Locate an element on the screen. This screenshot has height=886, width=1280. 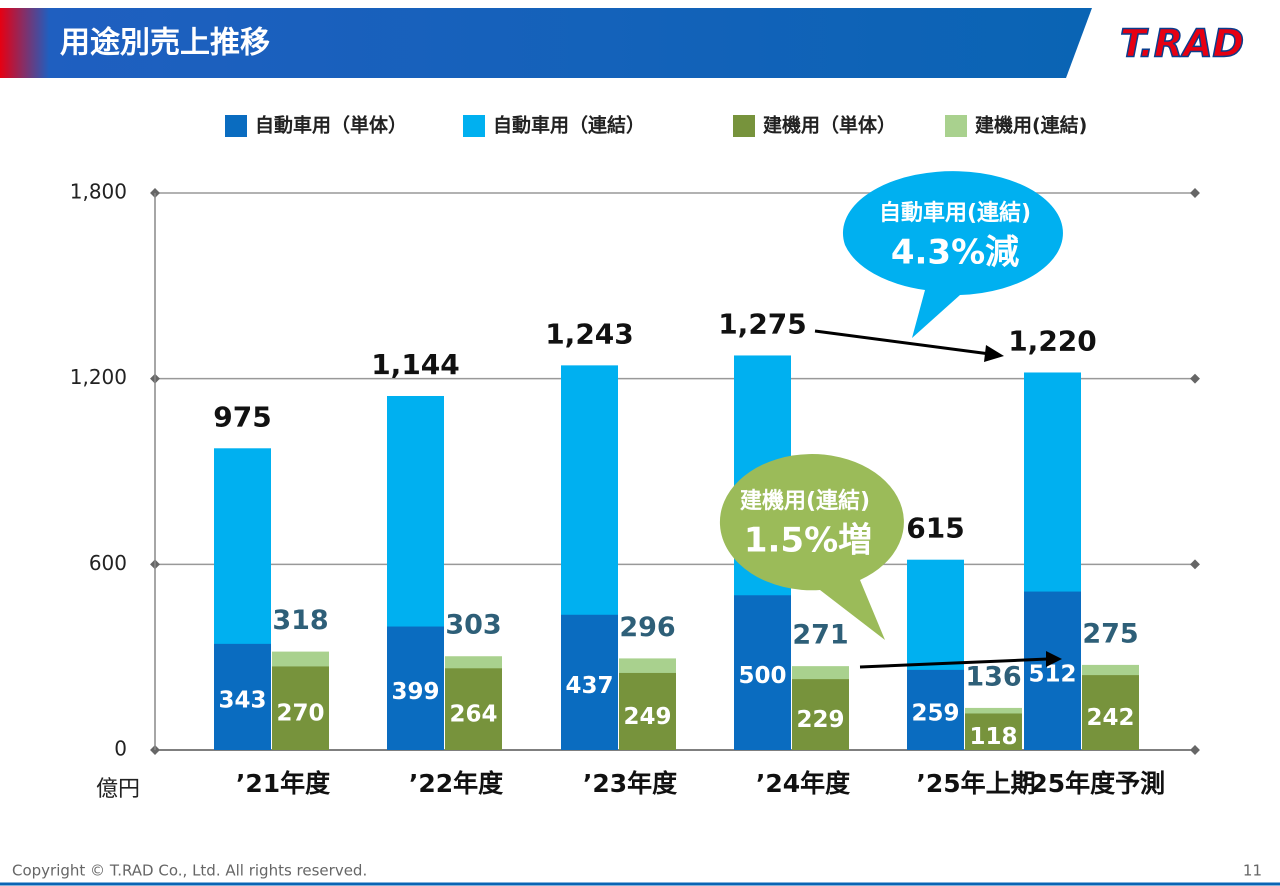
x-tick-label: ’25年上期 is located at coordinates (975, 783).